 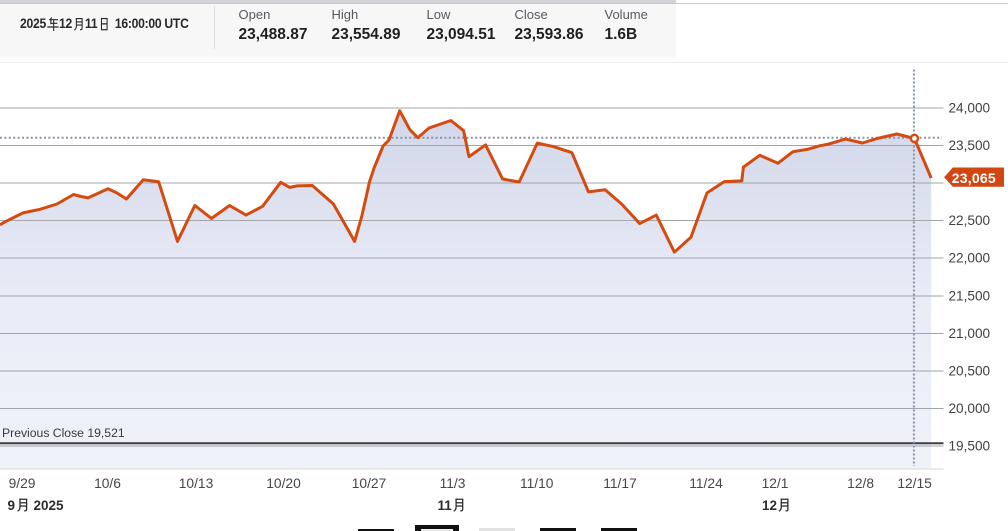 What do you see at coordinates (537, 483) in the screenshot?
I see `svg-text: 11/10` at bounding box center [537, 483].